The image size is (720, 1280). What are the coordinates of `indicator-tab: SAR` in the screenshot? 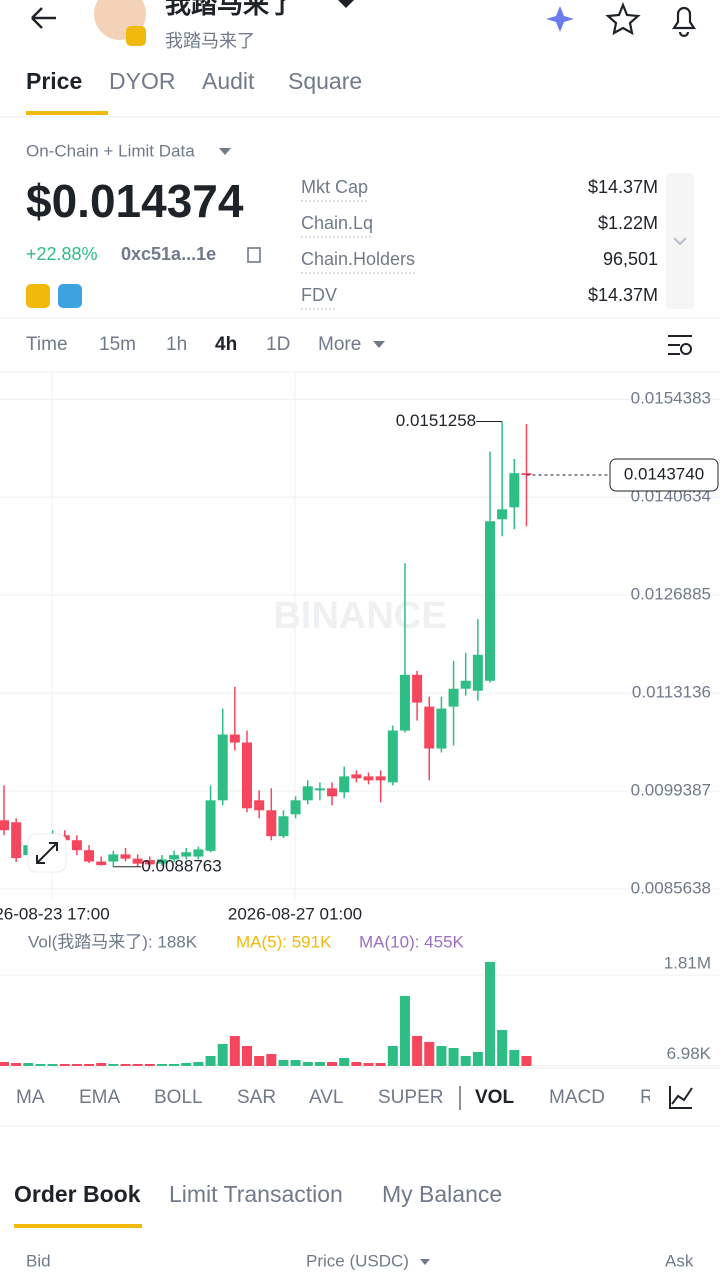 It's located at (256, 1097).